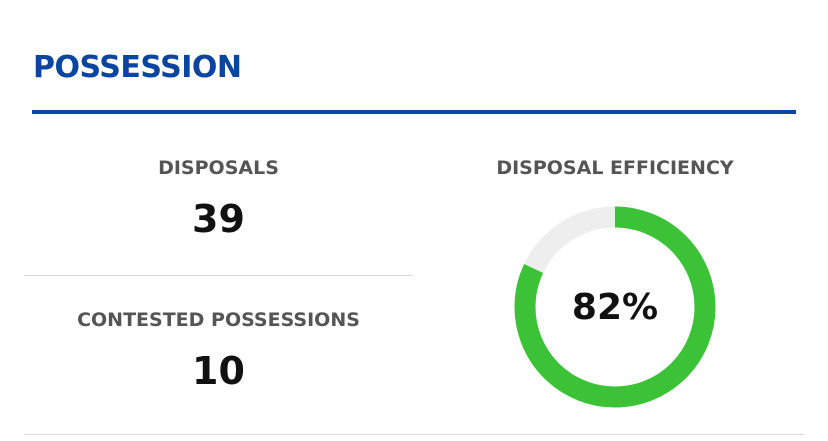 This screenshot has height=441, width=828. What do you see at coordinates (218, 275) in the screenshot?
I see `stat-divider` at bounding box center [218, 275].